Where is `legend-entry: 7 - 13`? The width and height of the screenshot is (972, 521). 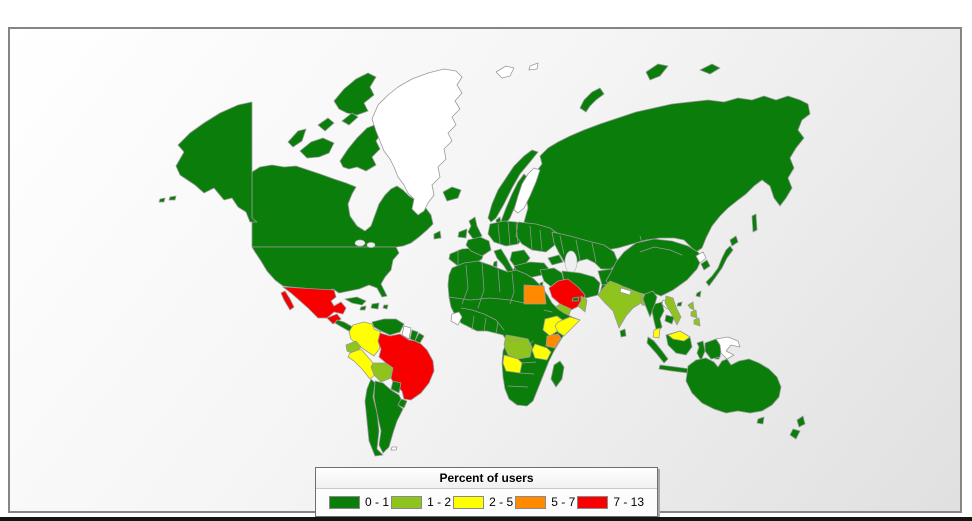 legend-entry: 7 - 13 is located at coordinates (610, 502).